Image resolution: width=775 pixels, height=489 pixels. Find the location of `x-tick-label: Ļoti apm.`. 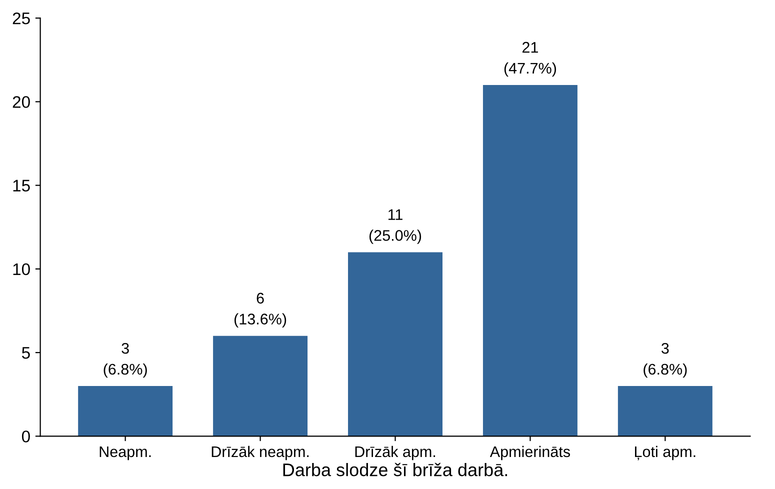

x-tick-label: Ļoti apm. is located at coordinates (665, 453).